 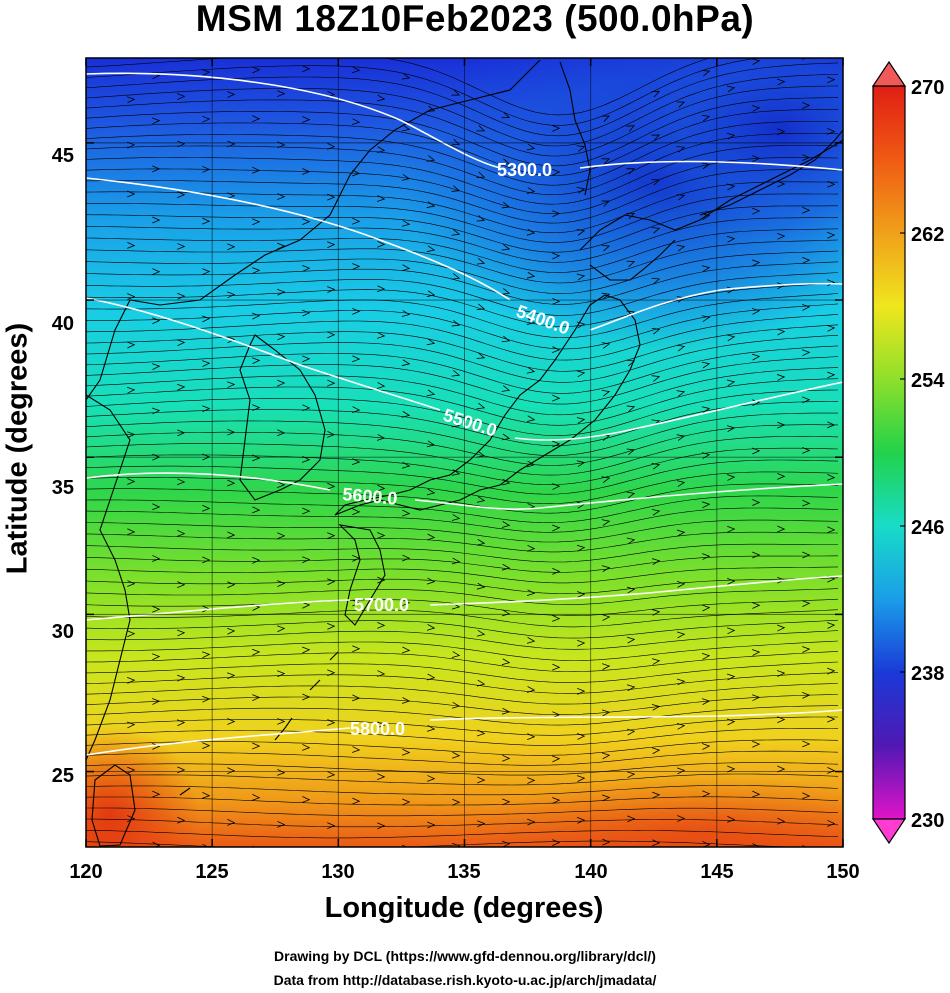 I want to click on y-tick-label: 35, so click(x=63, y=488).